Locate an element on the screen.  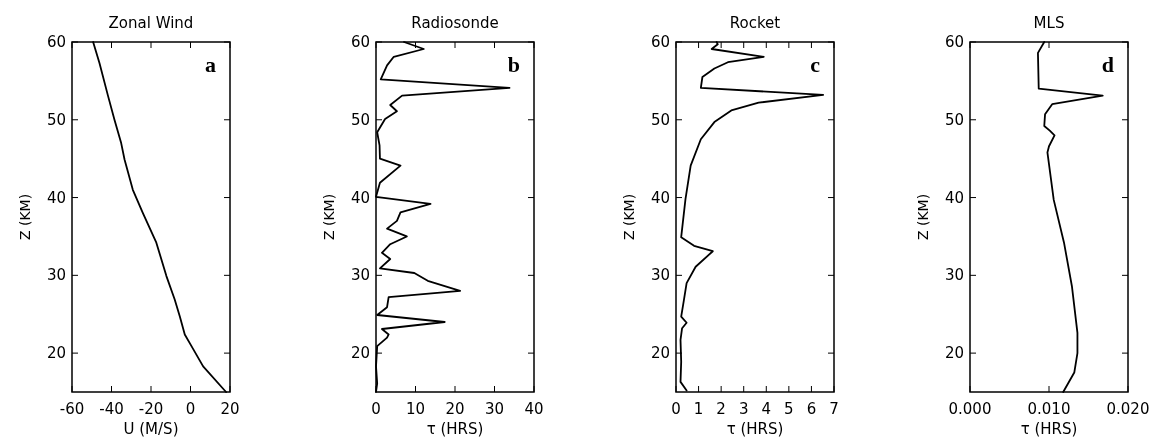
x-tick-label: 40 is located at coordinates (534, 409).